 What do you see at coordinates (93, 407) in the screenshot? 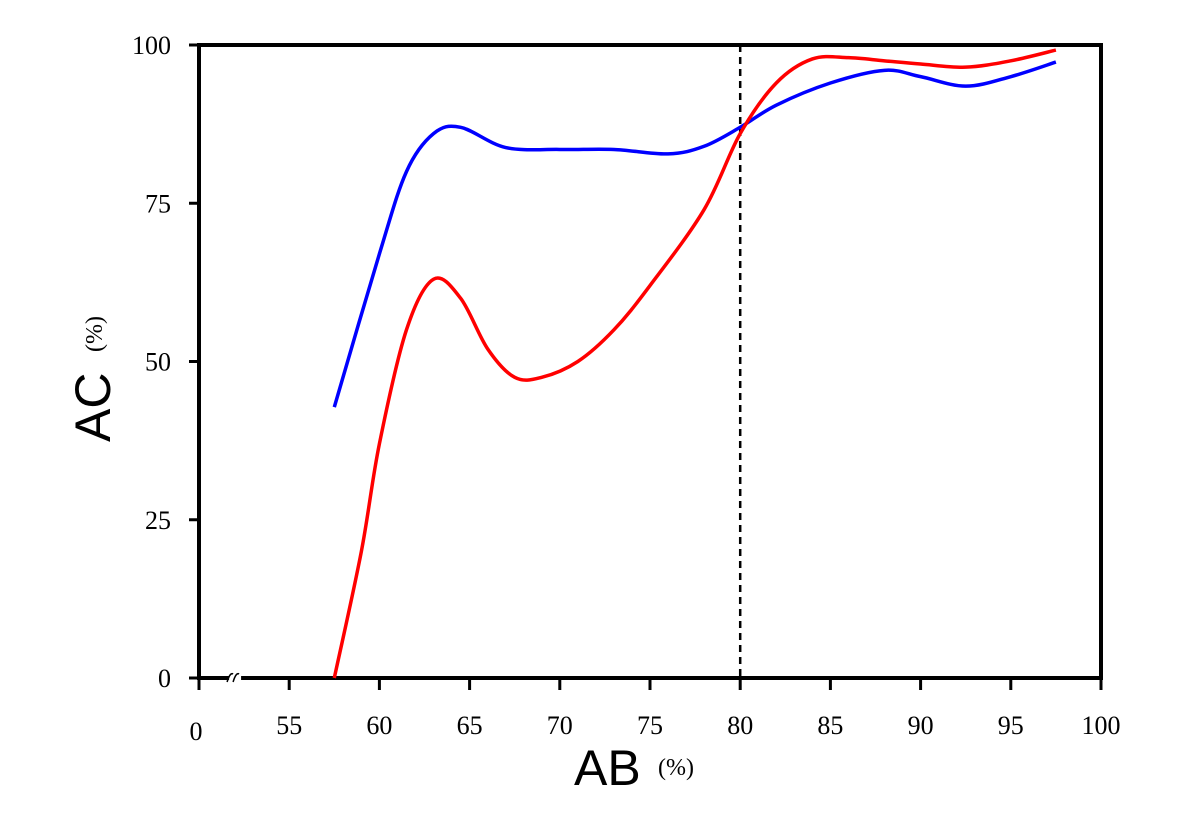
I see `y-axis-label: AC` at bounding box center [93, 407].